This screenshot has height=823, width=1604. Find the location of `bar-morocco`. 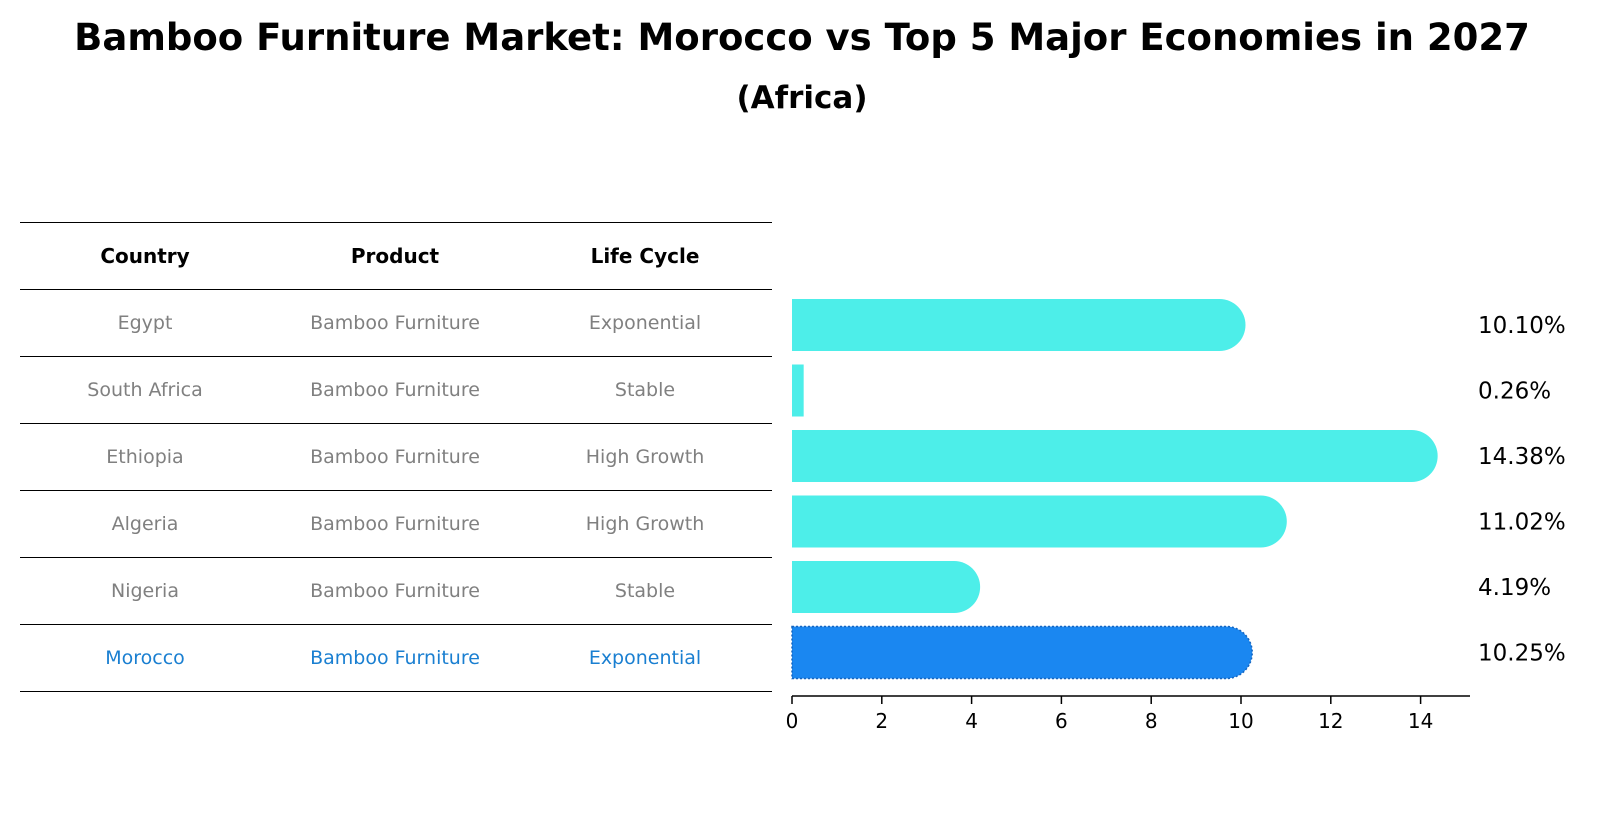

bar-morocco is located at coordinates (1022, 652).